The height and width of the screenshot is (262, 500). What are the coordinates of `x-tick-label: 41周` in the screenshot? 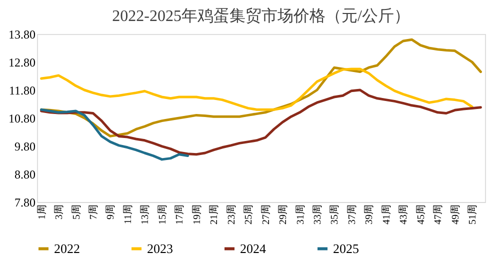 It's located at (386, 214).